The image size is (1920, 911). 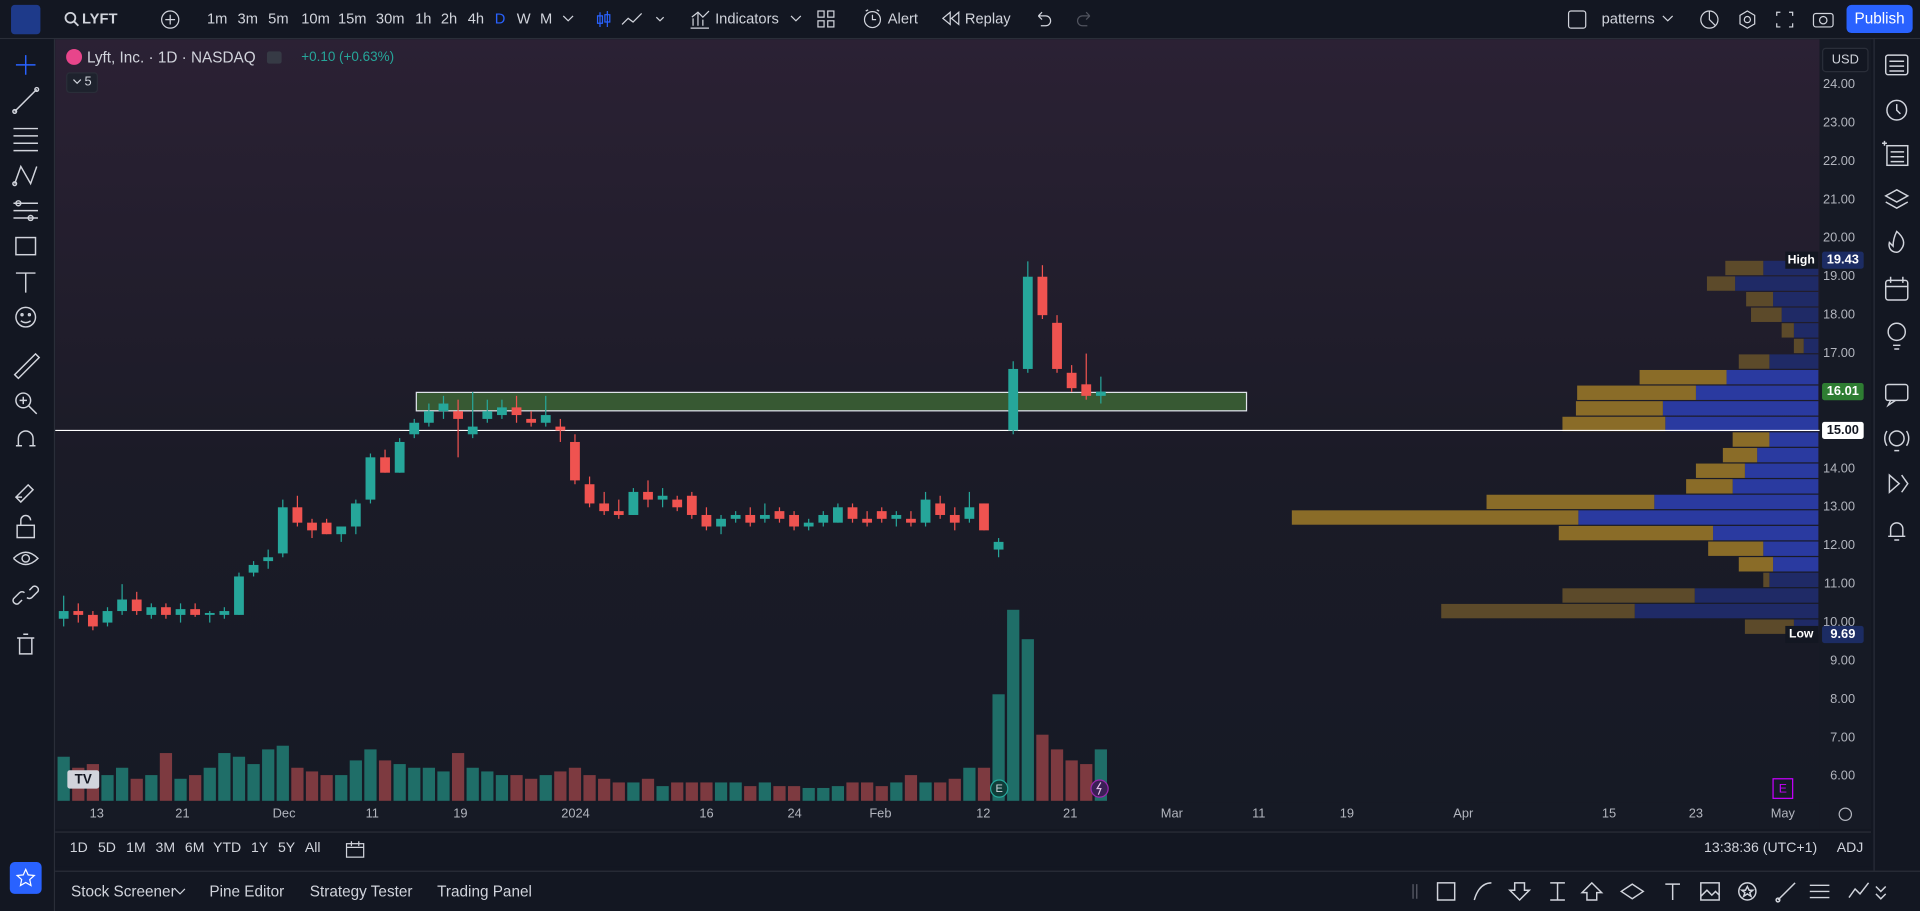 I want to click on y-tick-label: 12.00, so click(x=1839, y=544).